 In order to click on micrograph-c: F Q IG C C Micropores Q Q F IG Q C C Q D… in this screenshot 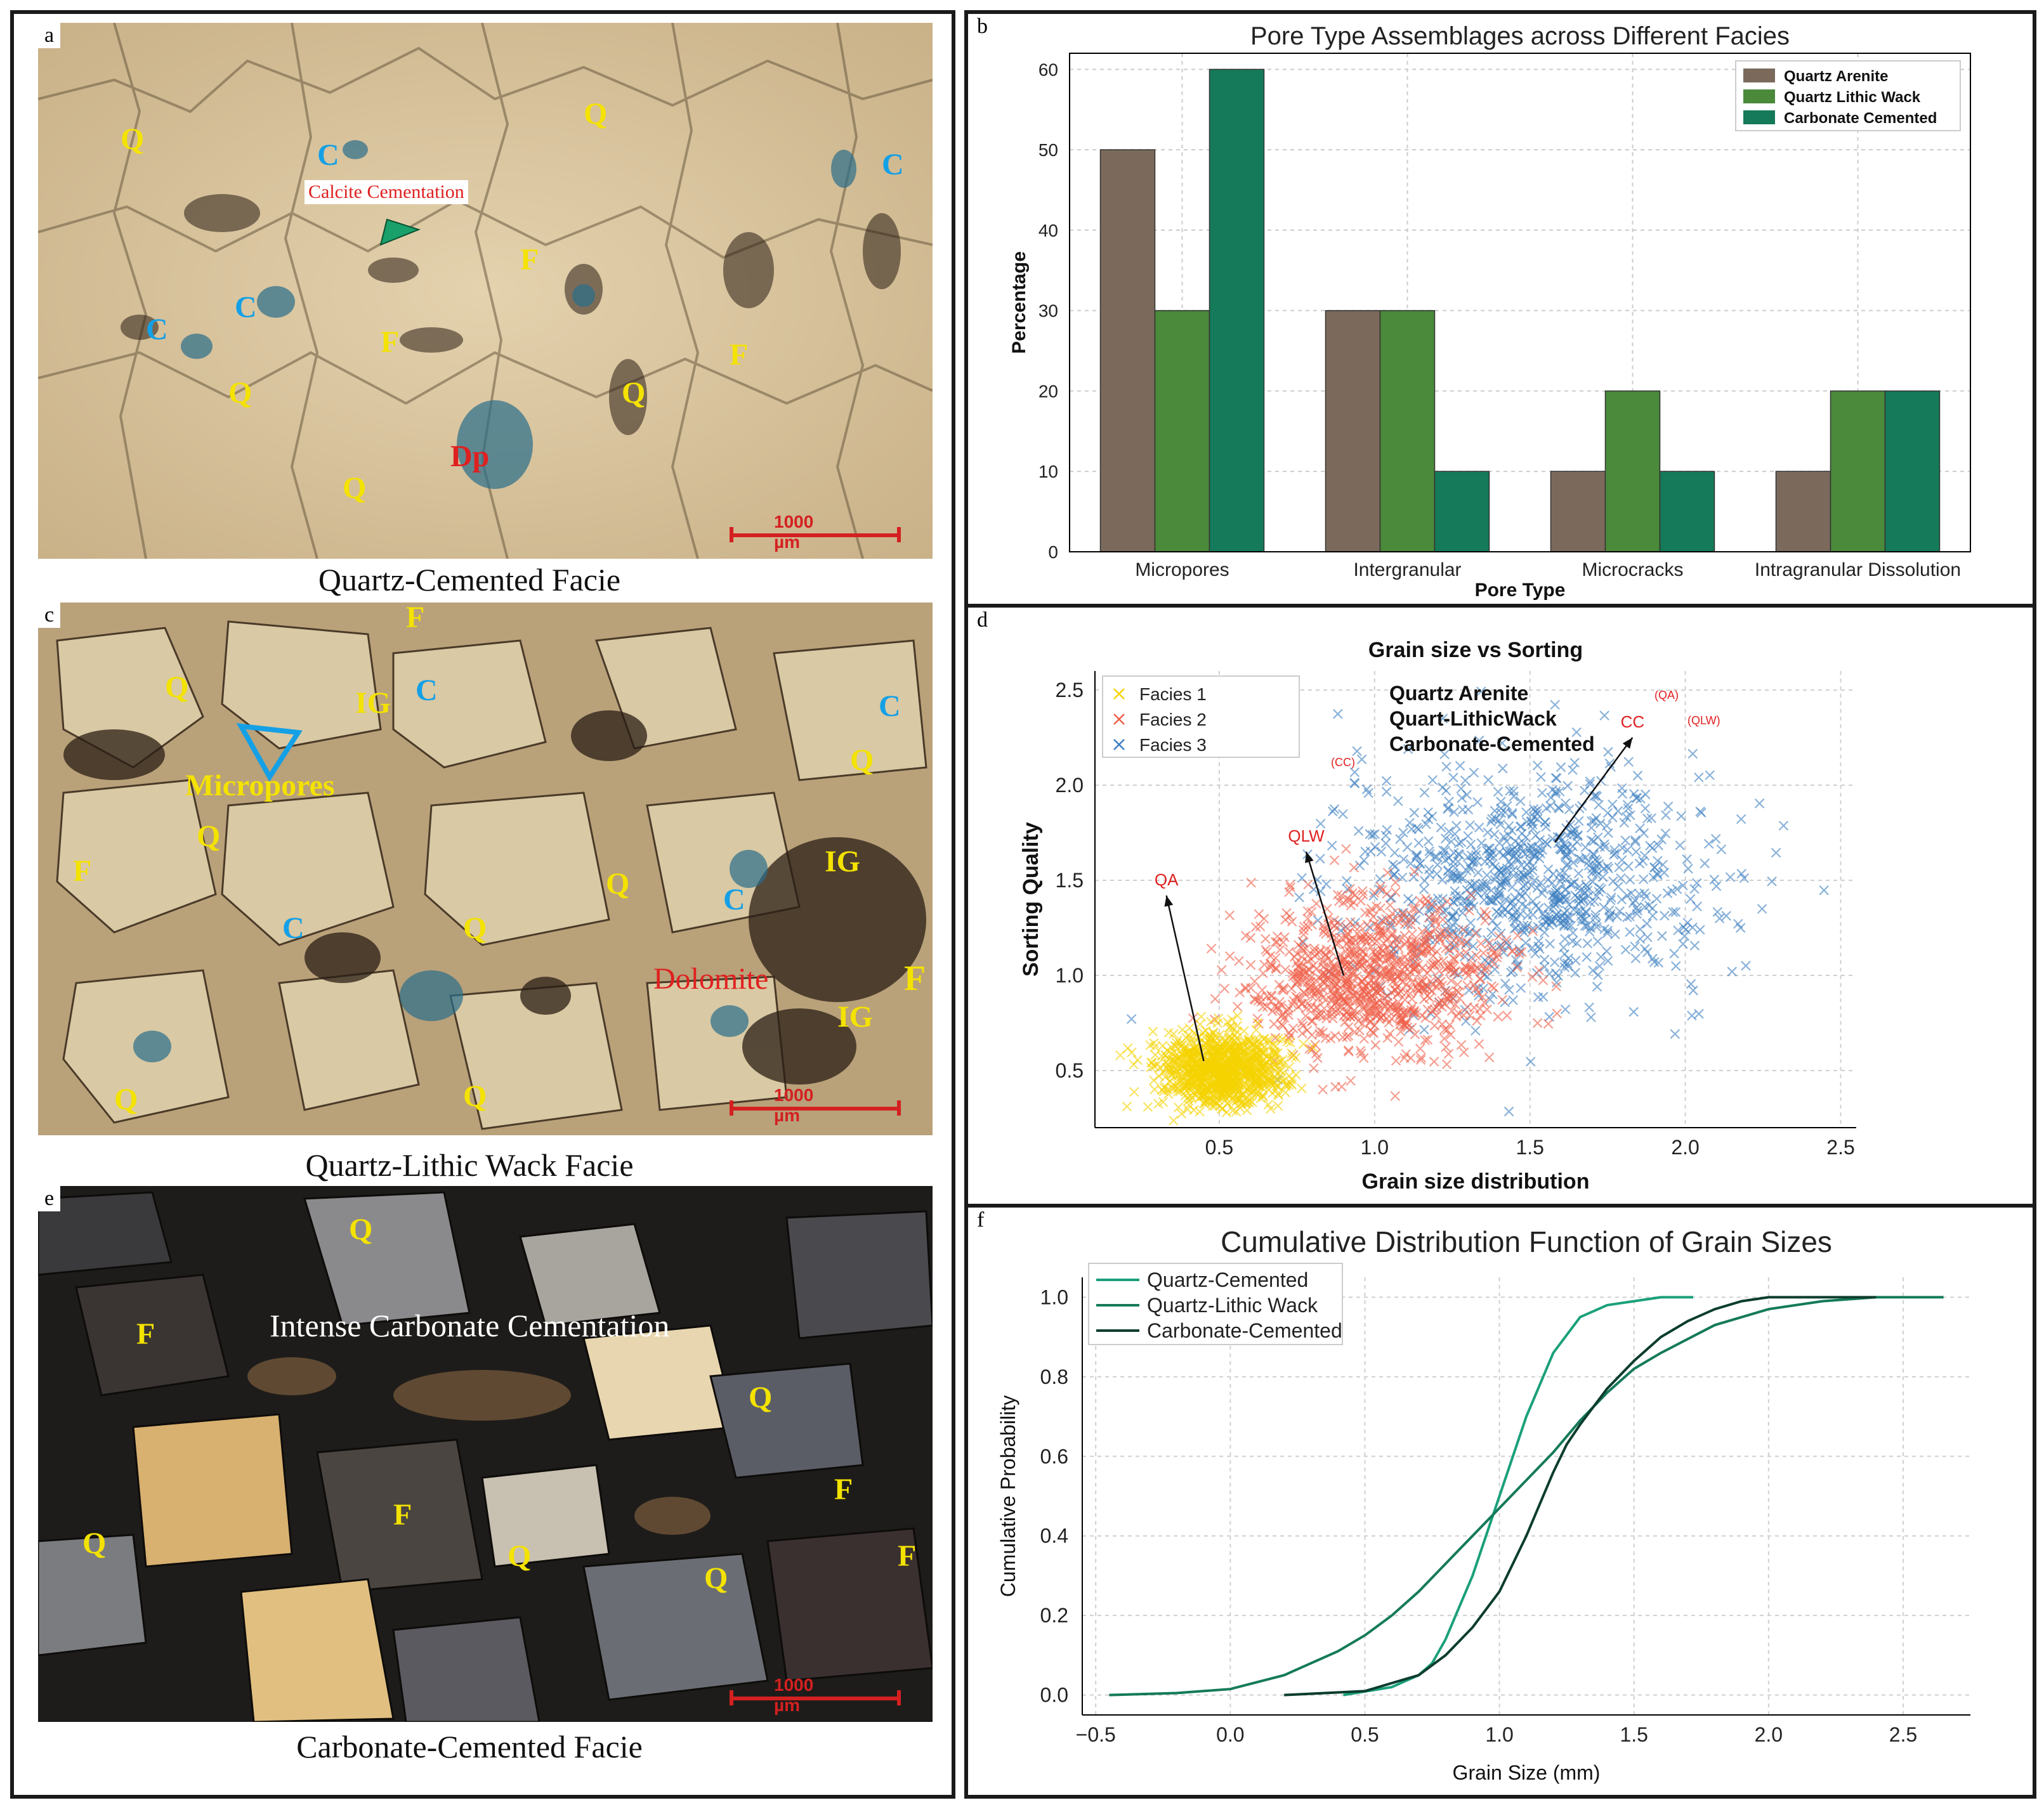, I will do `click(485, 869)`.